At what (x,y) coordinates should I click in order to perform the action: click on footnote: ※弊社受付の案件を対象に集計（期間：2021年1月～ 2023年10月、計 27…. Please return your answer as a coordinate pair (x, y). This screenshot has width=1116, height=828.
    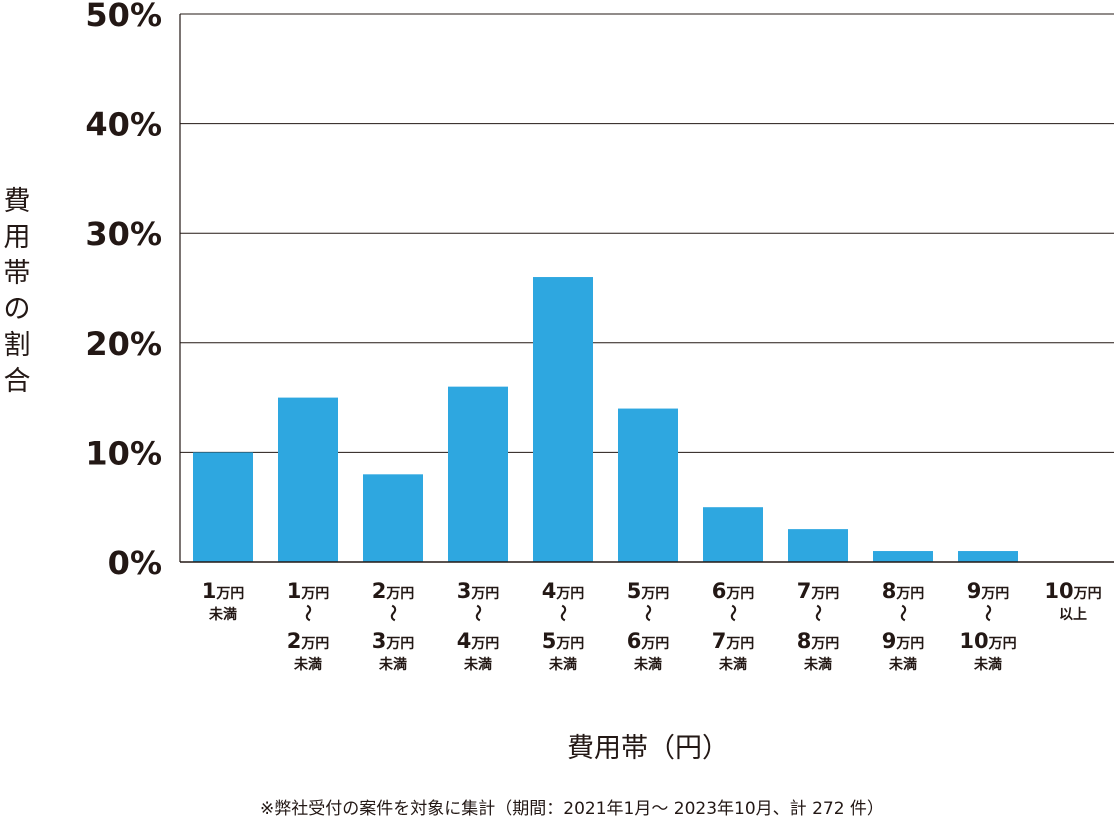
    Looking at the image, I should click on (572, 809).